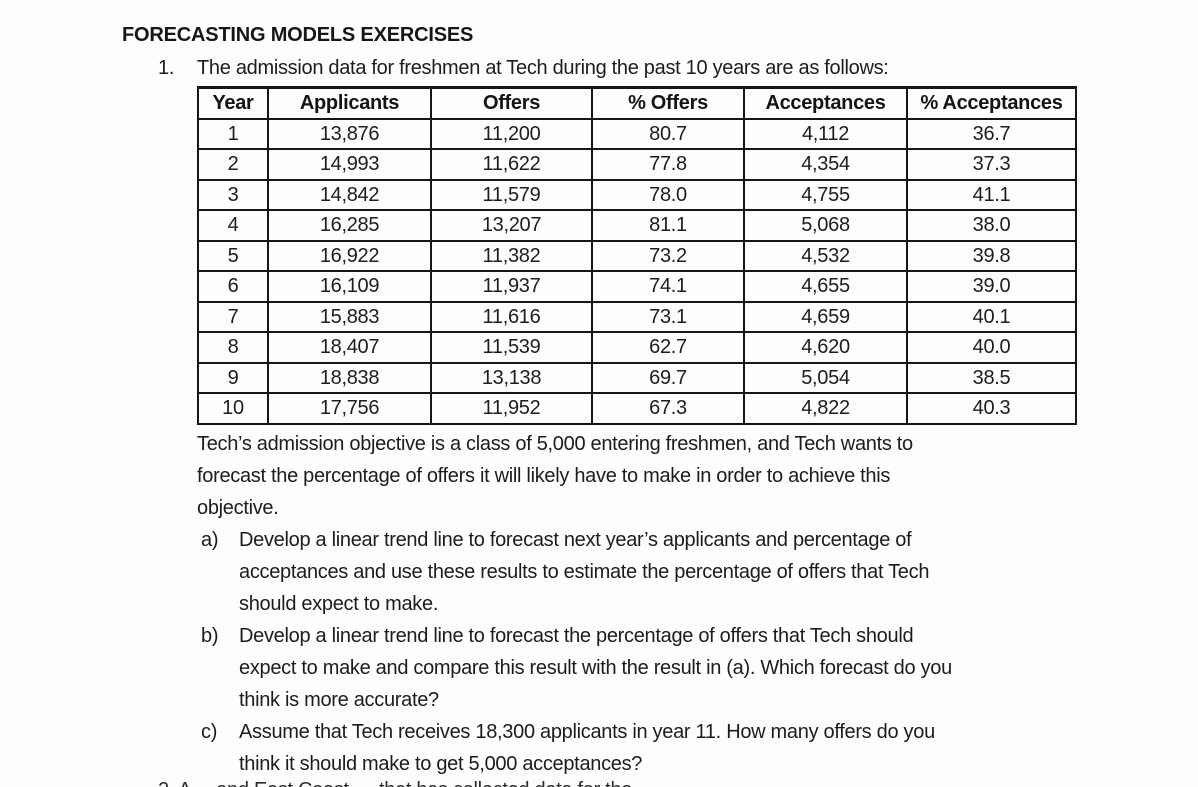  Describe the element at coordinates (511, 225) in the screenshot. I see `table-cell: 13,207` at that location.